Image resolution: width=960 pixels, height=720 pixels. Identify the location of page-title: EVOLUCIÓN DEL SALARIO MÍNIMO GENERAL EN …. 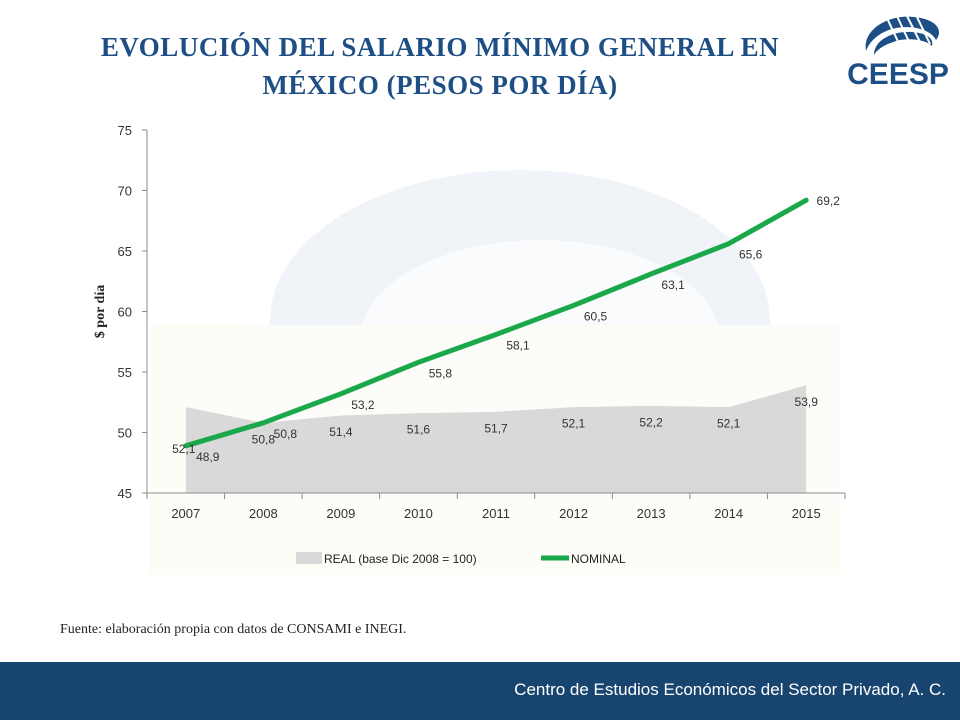
(440, 66).